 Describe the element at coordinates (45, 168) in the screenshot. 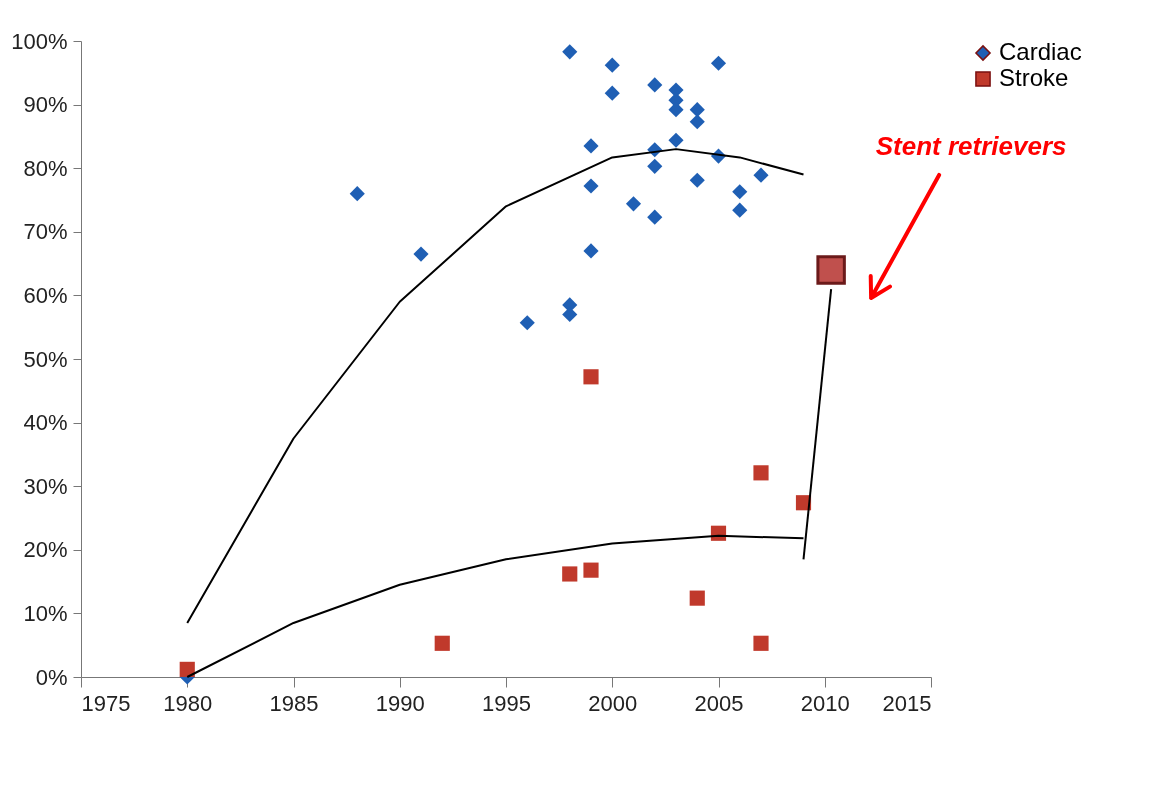

I see `y-tick-label: 80%` at that location.